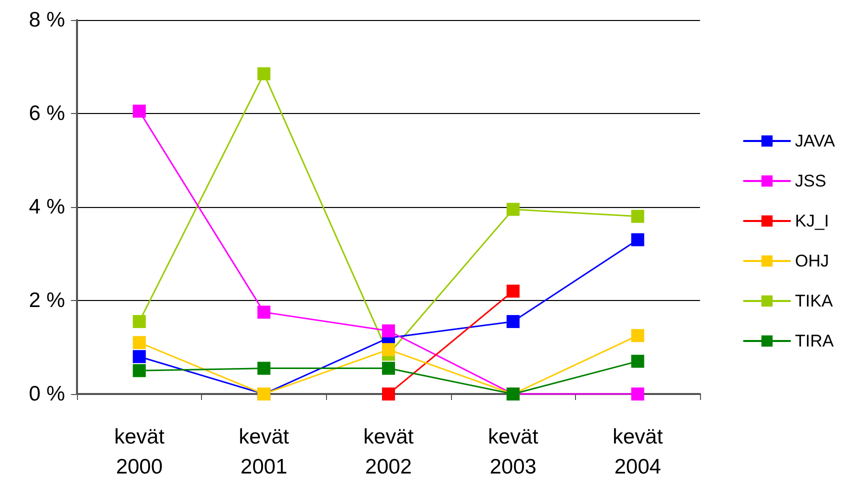  I want to click on x-tick-label: kevät 2004, so click(637, 452).